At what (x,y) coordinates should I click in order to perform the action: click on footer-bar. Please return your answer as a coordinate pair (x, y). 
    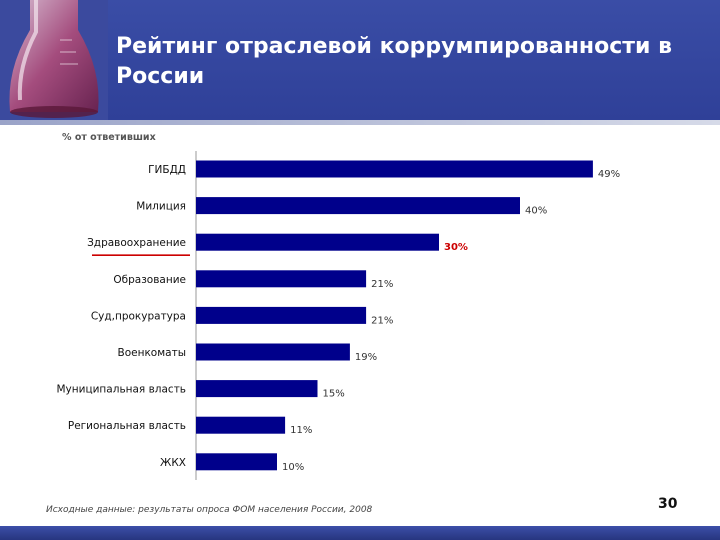
    Looking at the image, I should click on (360, 533).